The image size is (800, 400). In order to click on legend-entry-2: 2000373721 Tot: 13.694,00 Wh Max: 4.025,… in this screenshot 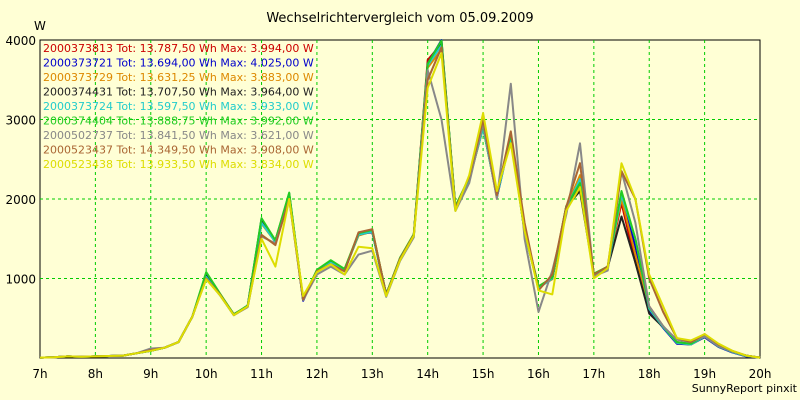, I will do `click(178, 63)`.